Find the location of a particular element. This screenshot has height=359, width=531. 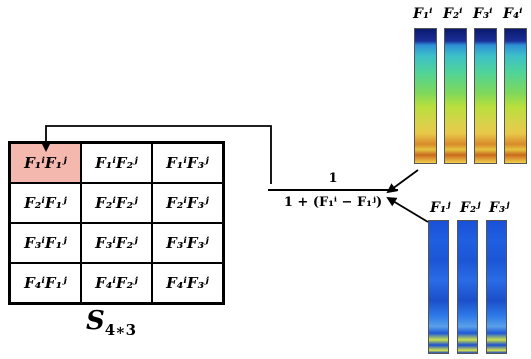

matrix-cell: F₂ⁱF₃ʲ is located at coordinates (187, 203).